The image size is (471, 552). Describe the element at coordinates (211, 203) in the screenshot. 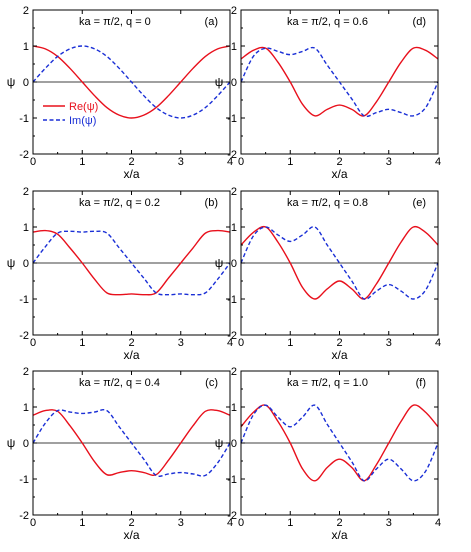

I see `panel-label: (b)` at that location.